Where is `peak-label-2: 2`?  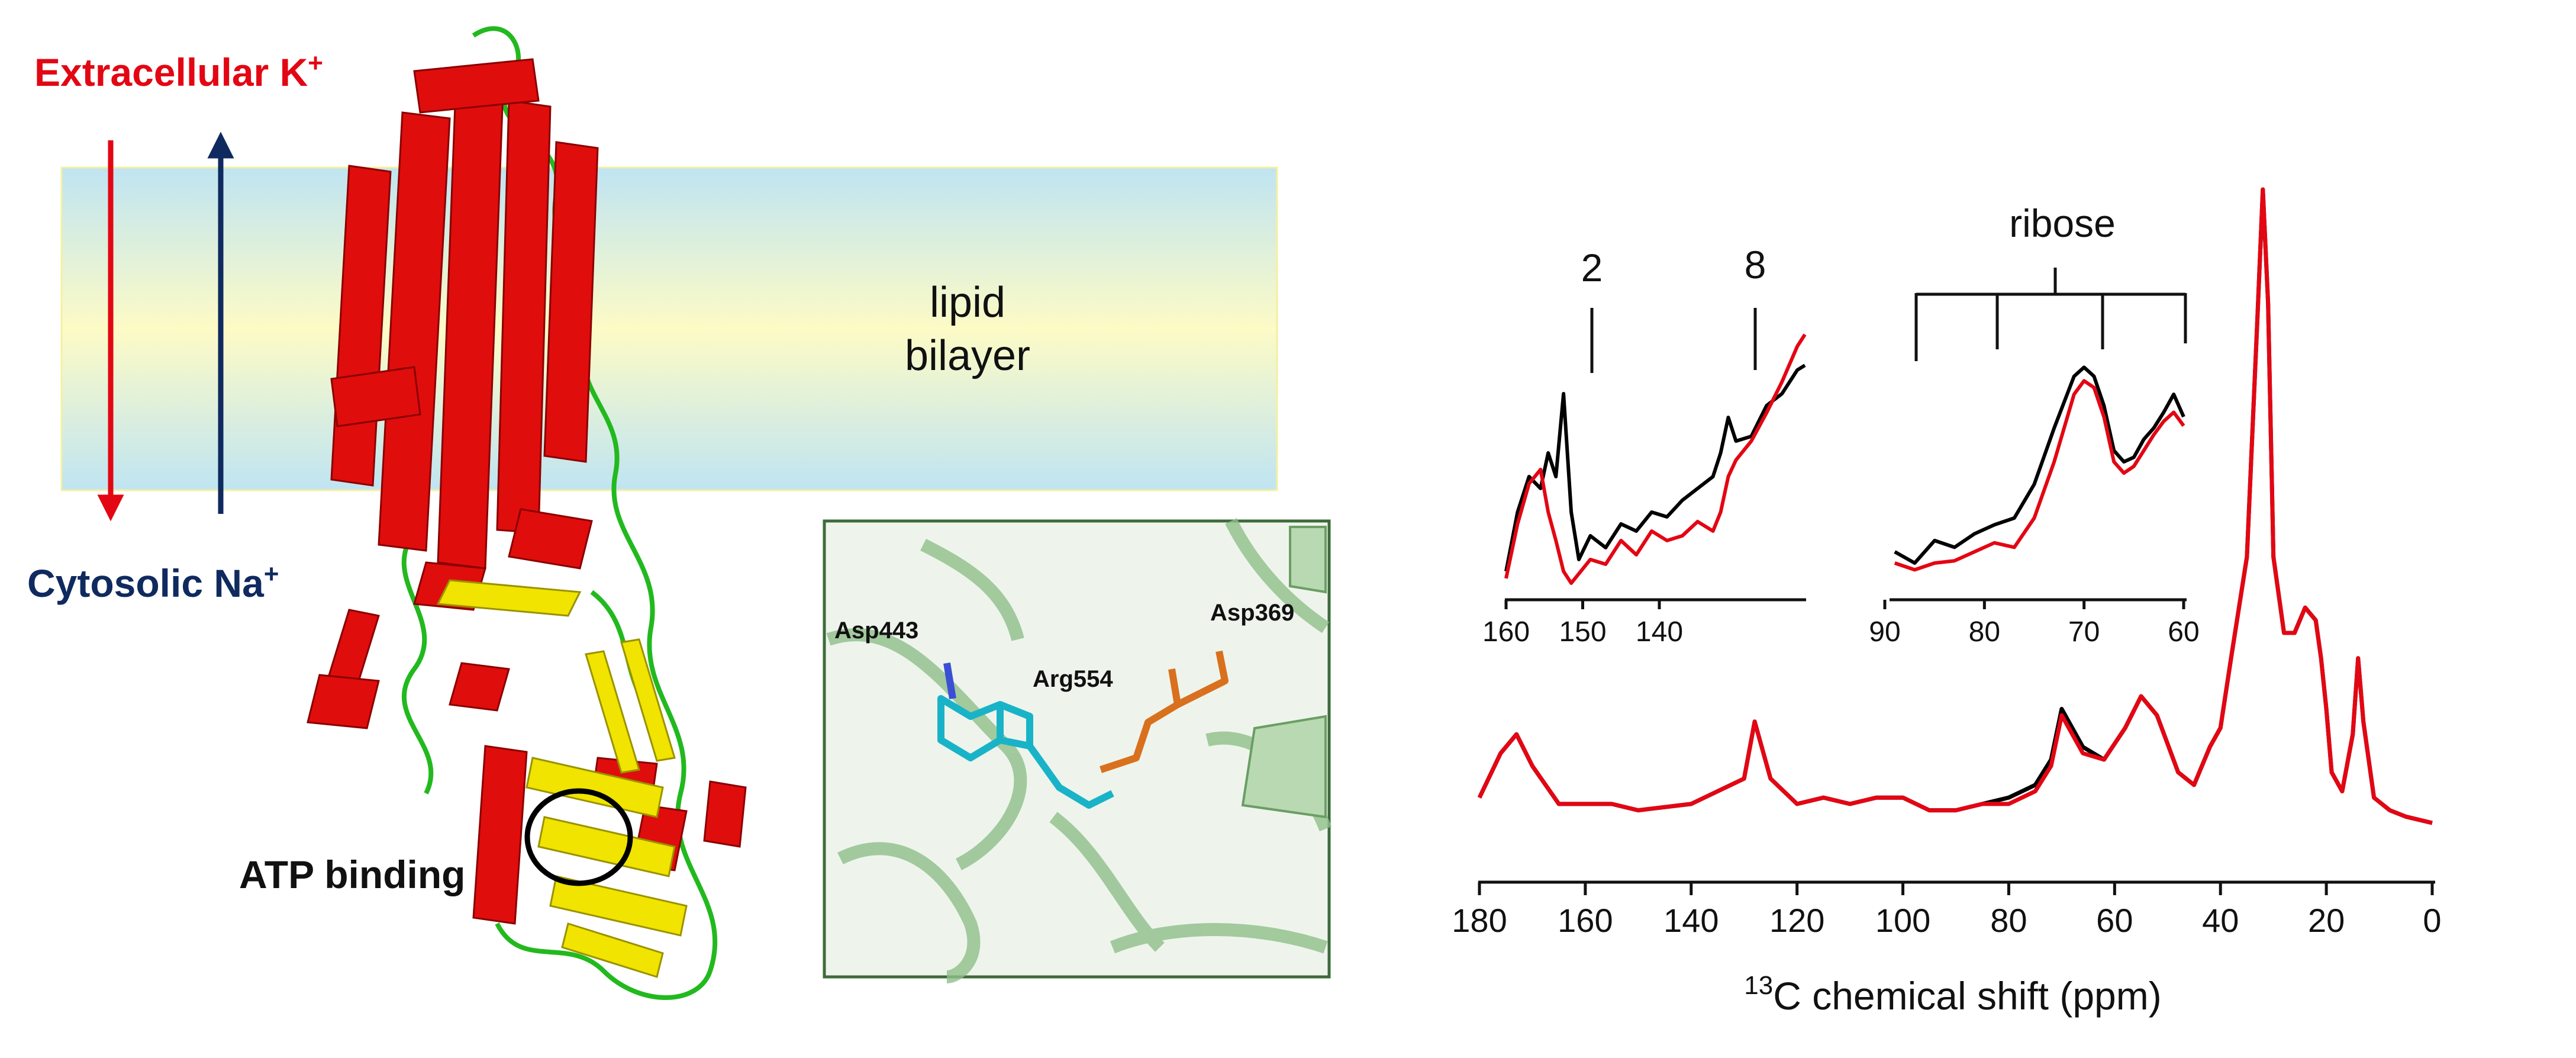 peak-label-2: 2 is located at coordinates (1592, 268).